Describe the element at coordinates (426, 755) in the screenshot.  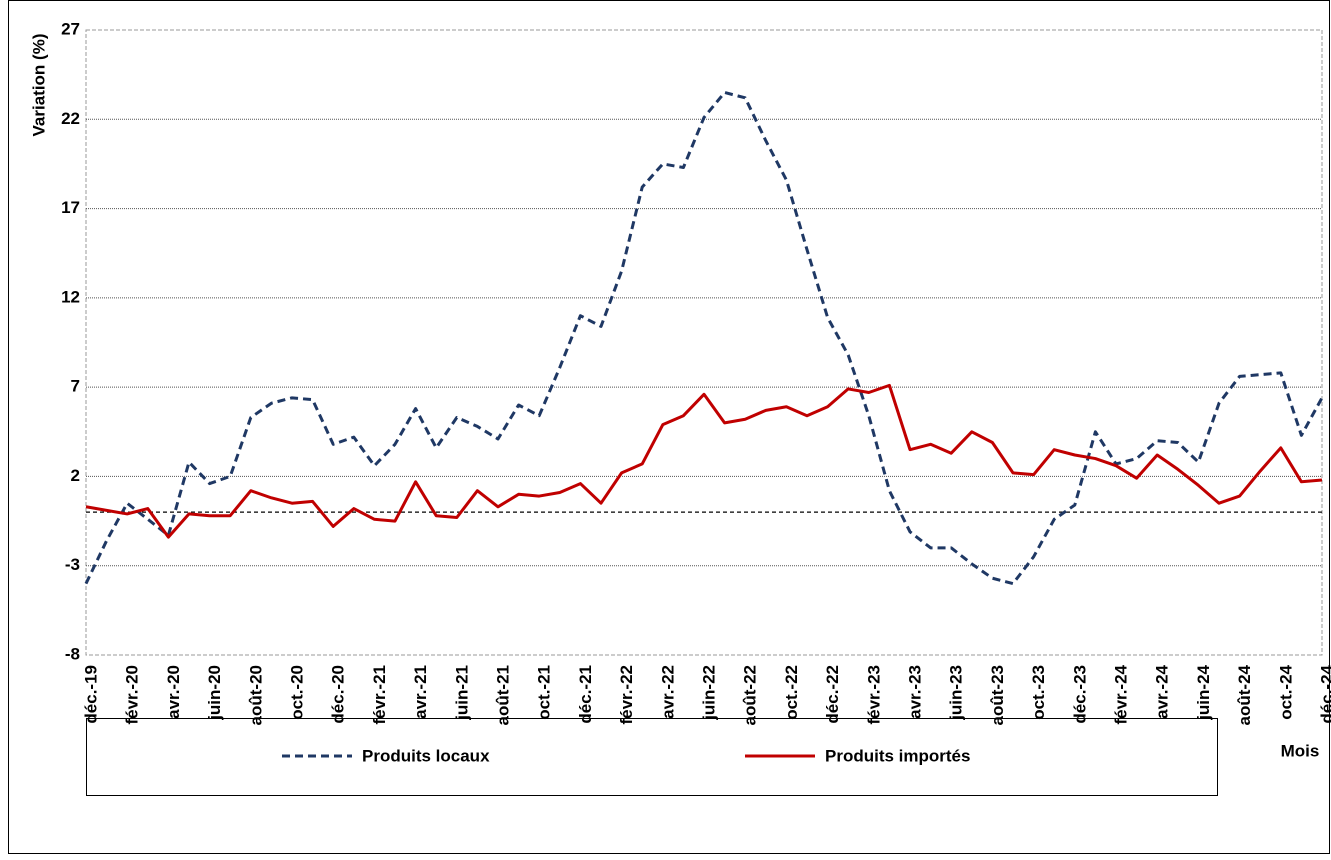
I see `legend-label: Produits locaux` at that location.